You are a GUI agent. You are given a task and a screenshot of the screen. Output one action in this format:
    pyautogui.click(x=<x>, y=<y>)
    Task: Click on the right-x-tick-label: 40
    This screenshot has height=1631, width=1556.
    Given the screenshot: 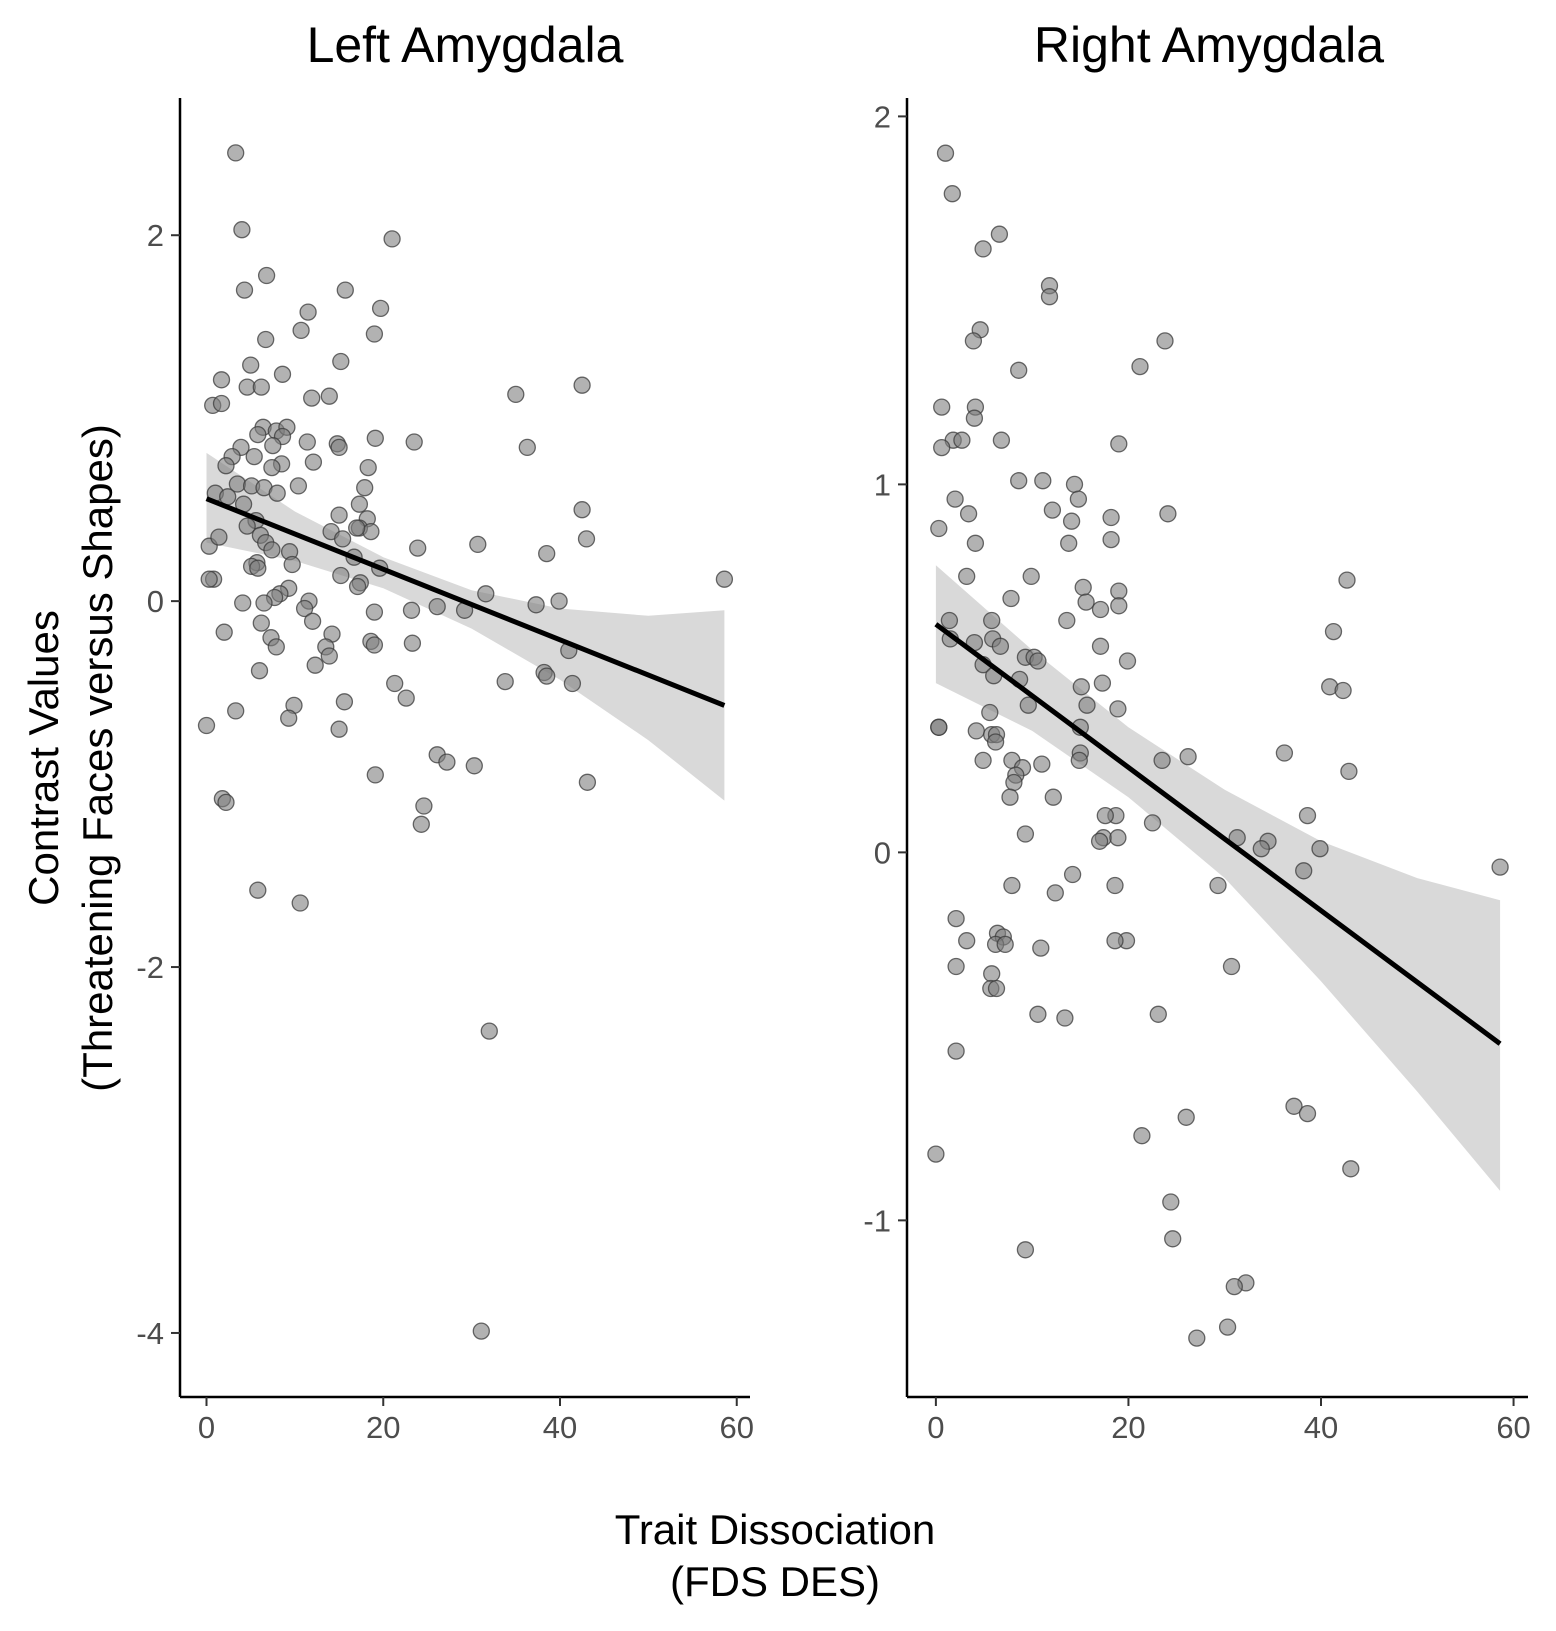 What is the action you would take?
    pyautogui.click(x=1321, y=1427)
    